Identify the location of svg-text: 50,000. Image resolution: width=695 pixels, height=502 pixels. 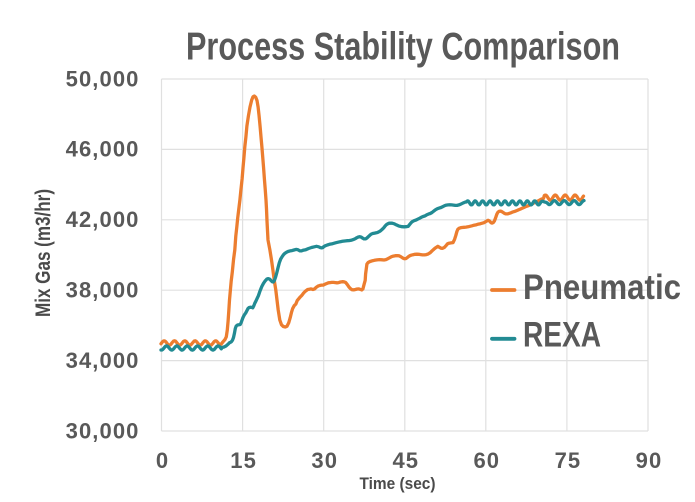
(103, 78).